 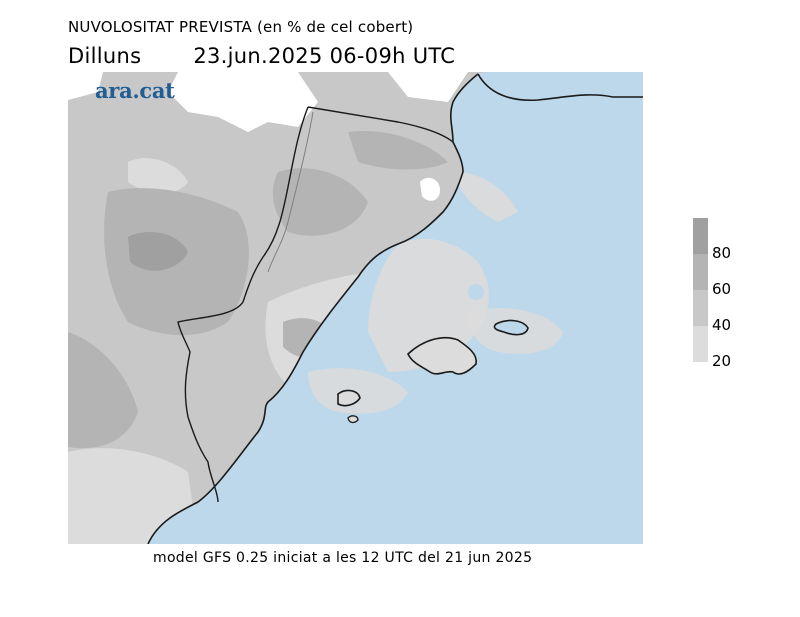 What do you see at coordinates (722, 253) in the screenshot?
I see `legend-label-80: 80` at bounding box center [722, 253].